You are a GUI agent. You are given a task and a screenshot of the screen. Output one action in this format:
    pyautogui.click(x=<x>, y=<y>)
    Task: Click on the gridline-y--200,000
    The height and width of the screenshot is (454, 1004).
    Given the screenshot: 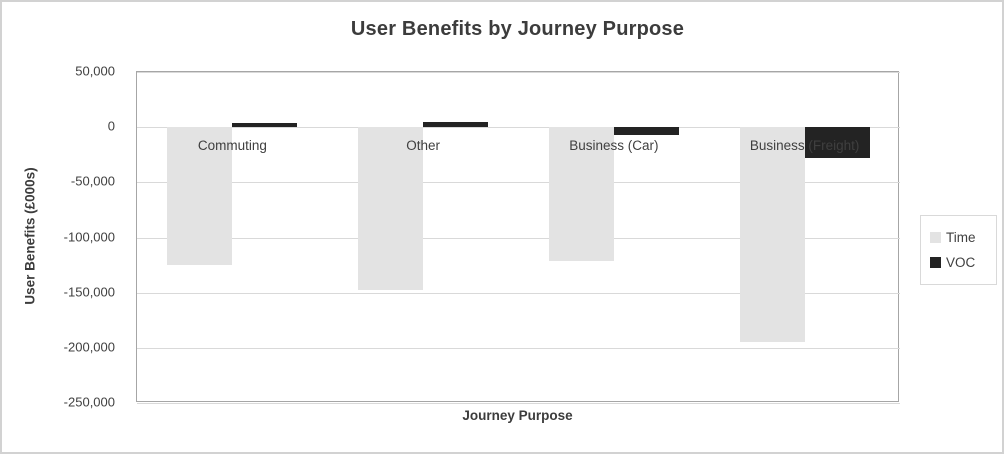 What is the action you would take?
    pyautogui.click(x=518, y=348)
    